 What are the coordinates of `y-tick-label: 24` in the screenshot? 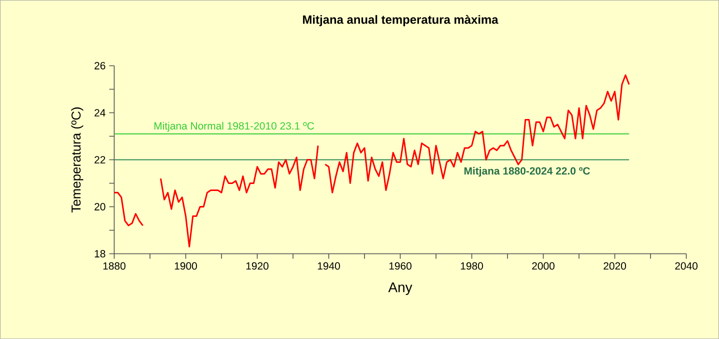 It's located at (100, 112).